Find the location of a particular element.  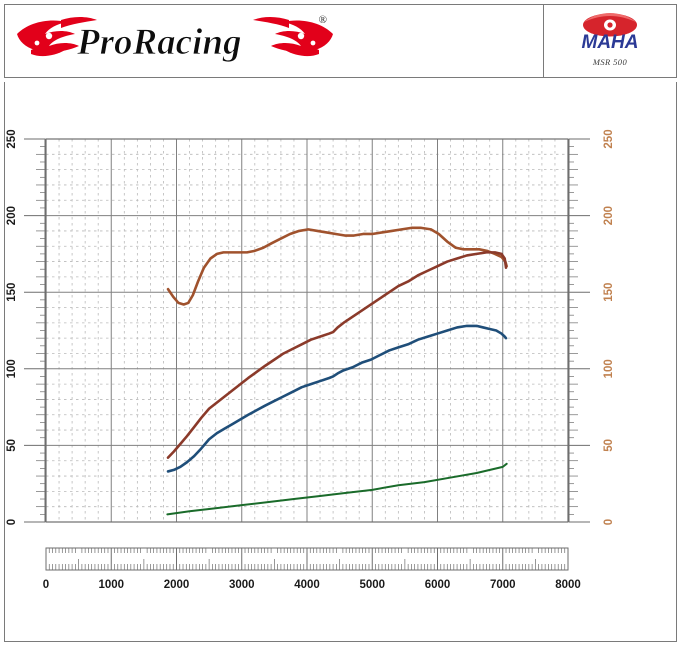

x-axis: 0 1000 2000 3000 4000 5000 6000 7000 8000 is located at coordinates (312, 569).